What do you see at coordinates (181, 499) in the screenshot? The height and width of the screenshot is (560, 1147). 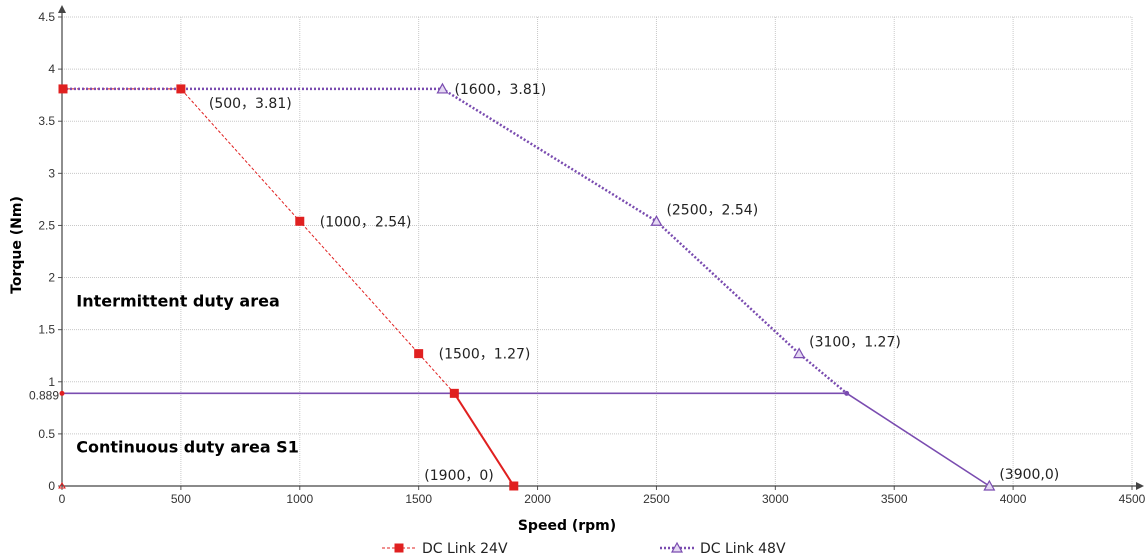 I see `x-tick-label: 500` at bounding box center [181, 499].